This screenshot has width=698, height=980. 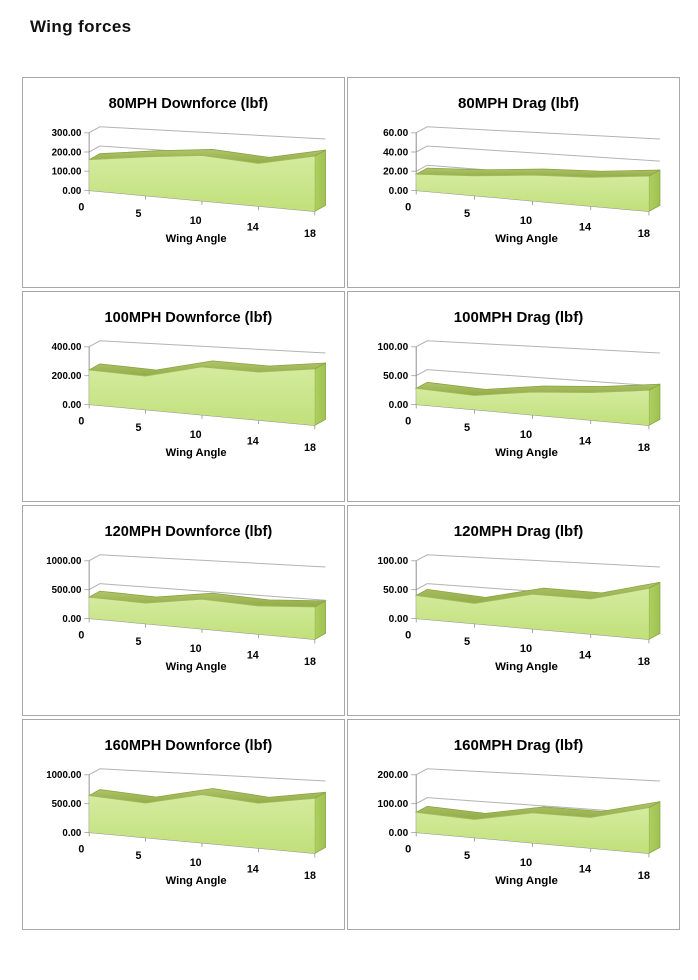 I want to click on page-title: Wing forces, so click(x=81, y=26).